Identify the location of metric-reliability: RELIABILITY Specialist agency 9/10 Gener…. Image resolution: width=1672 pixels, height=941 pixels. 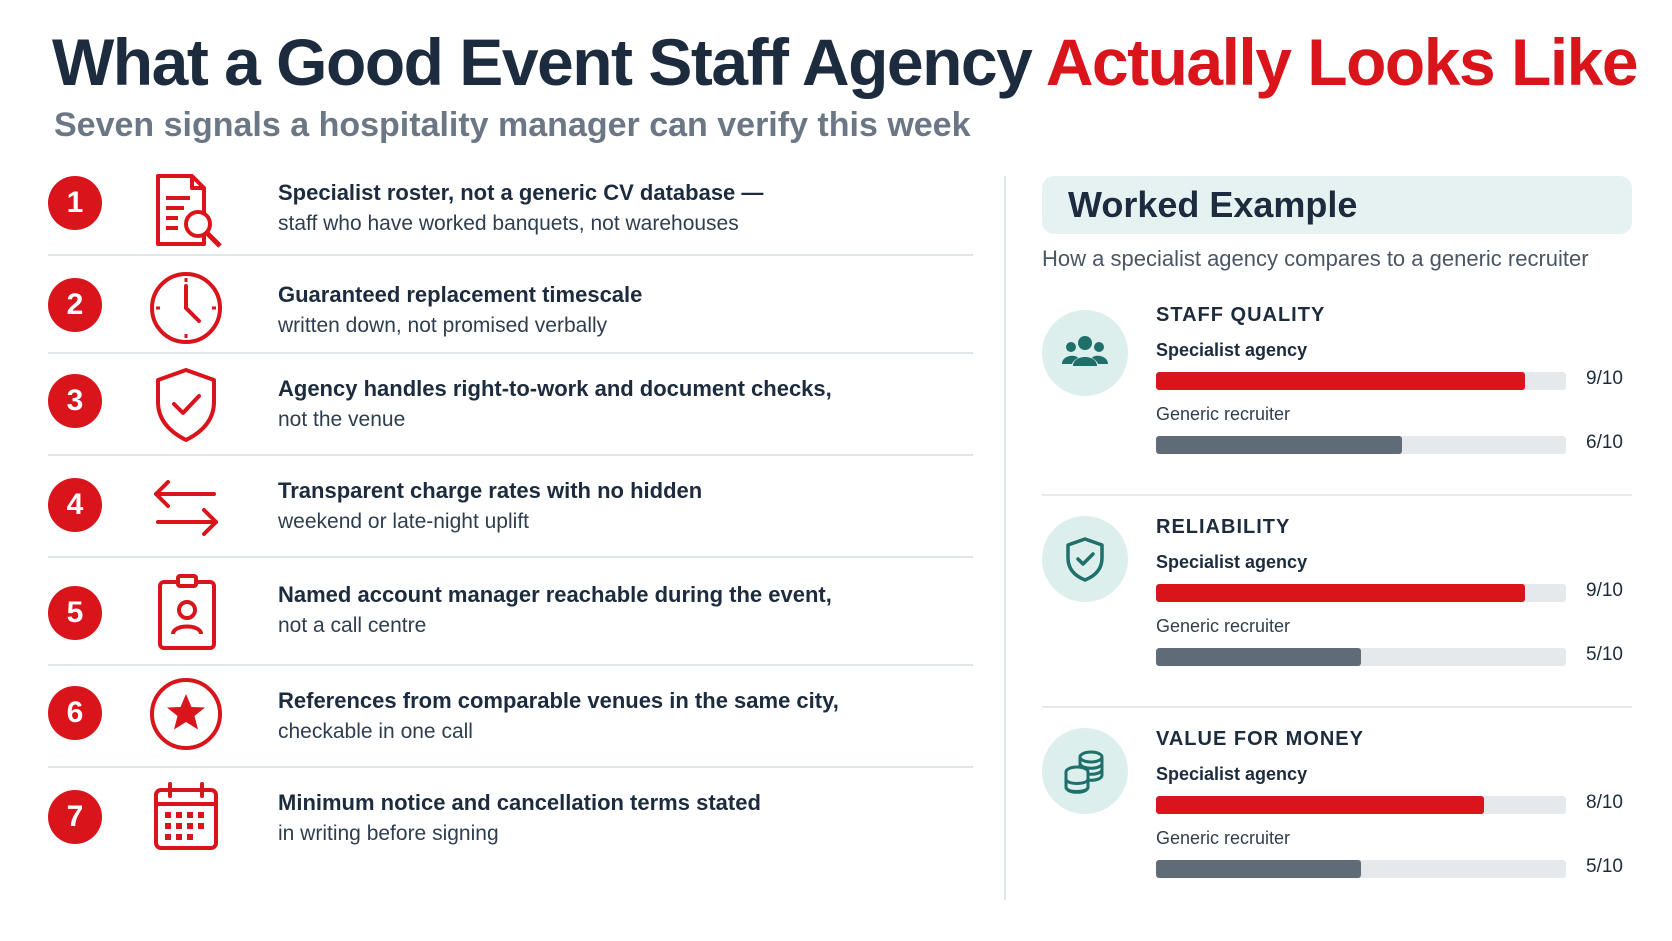
(1337, 602).